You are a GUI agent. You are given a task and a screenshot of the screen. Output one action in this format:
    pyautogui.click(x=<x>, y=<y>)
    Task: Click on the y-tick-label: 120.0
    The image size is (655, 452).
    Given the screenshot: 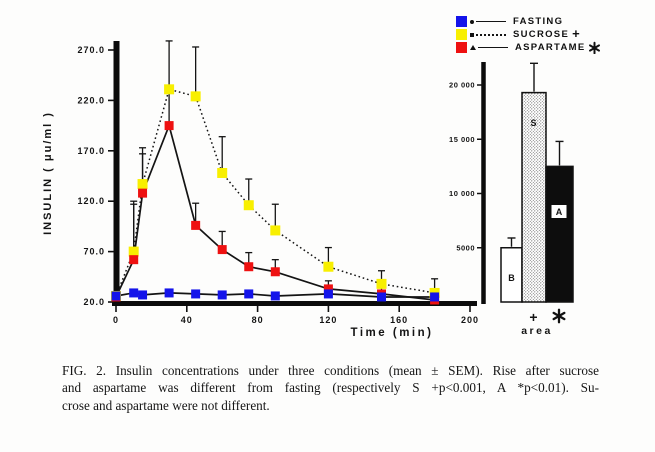 What is the action you would take?
    pyautogui.click(x=91, y=201)
    